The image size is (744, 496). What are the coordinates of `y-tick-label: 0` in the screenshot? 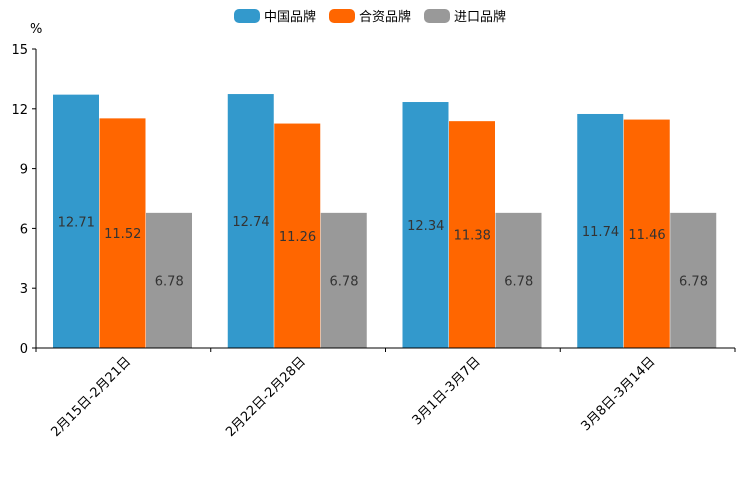 It's located at (24, 349).